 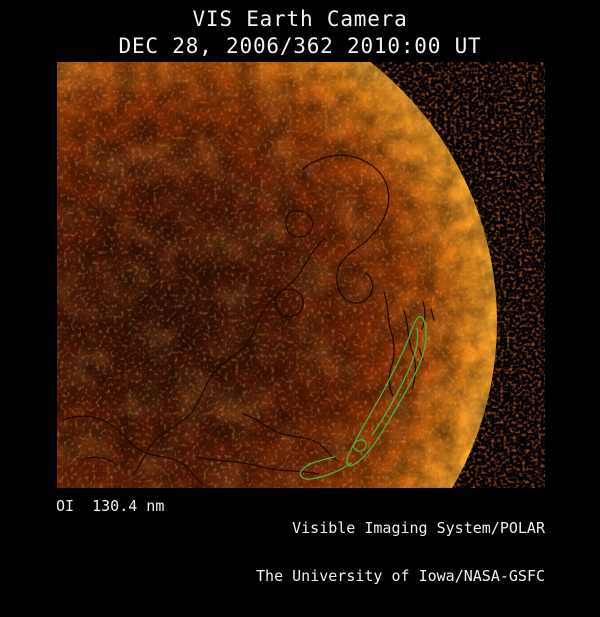 I want to click on wavelength-label: OI 130.4 nm, so click(x=110, y=506).